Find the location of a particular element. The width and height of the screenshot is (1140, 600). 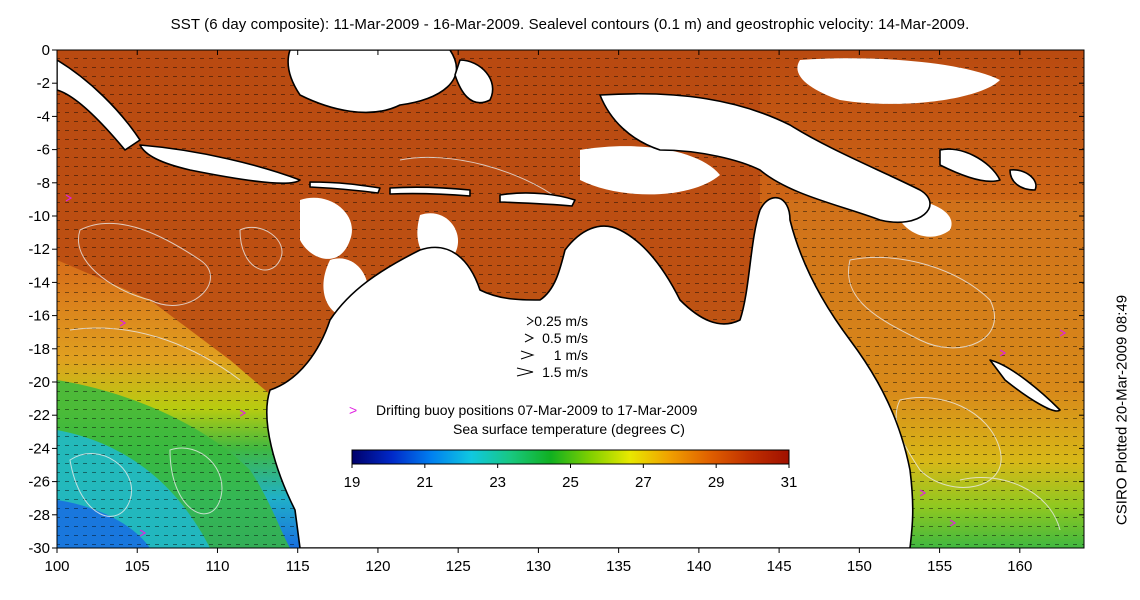

y-tick-label: -14 is located at coordinates (39, 282).